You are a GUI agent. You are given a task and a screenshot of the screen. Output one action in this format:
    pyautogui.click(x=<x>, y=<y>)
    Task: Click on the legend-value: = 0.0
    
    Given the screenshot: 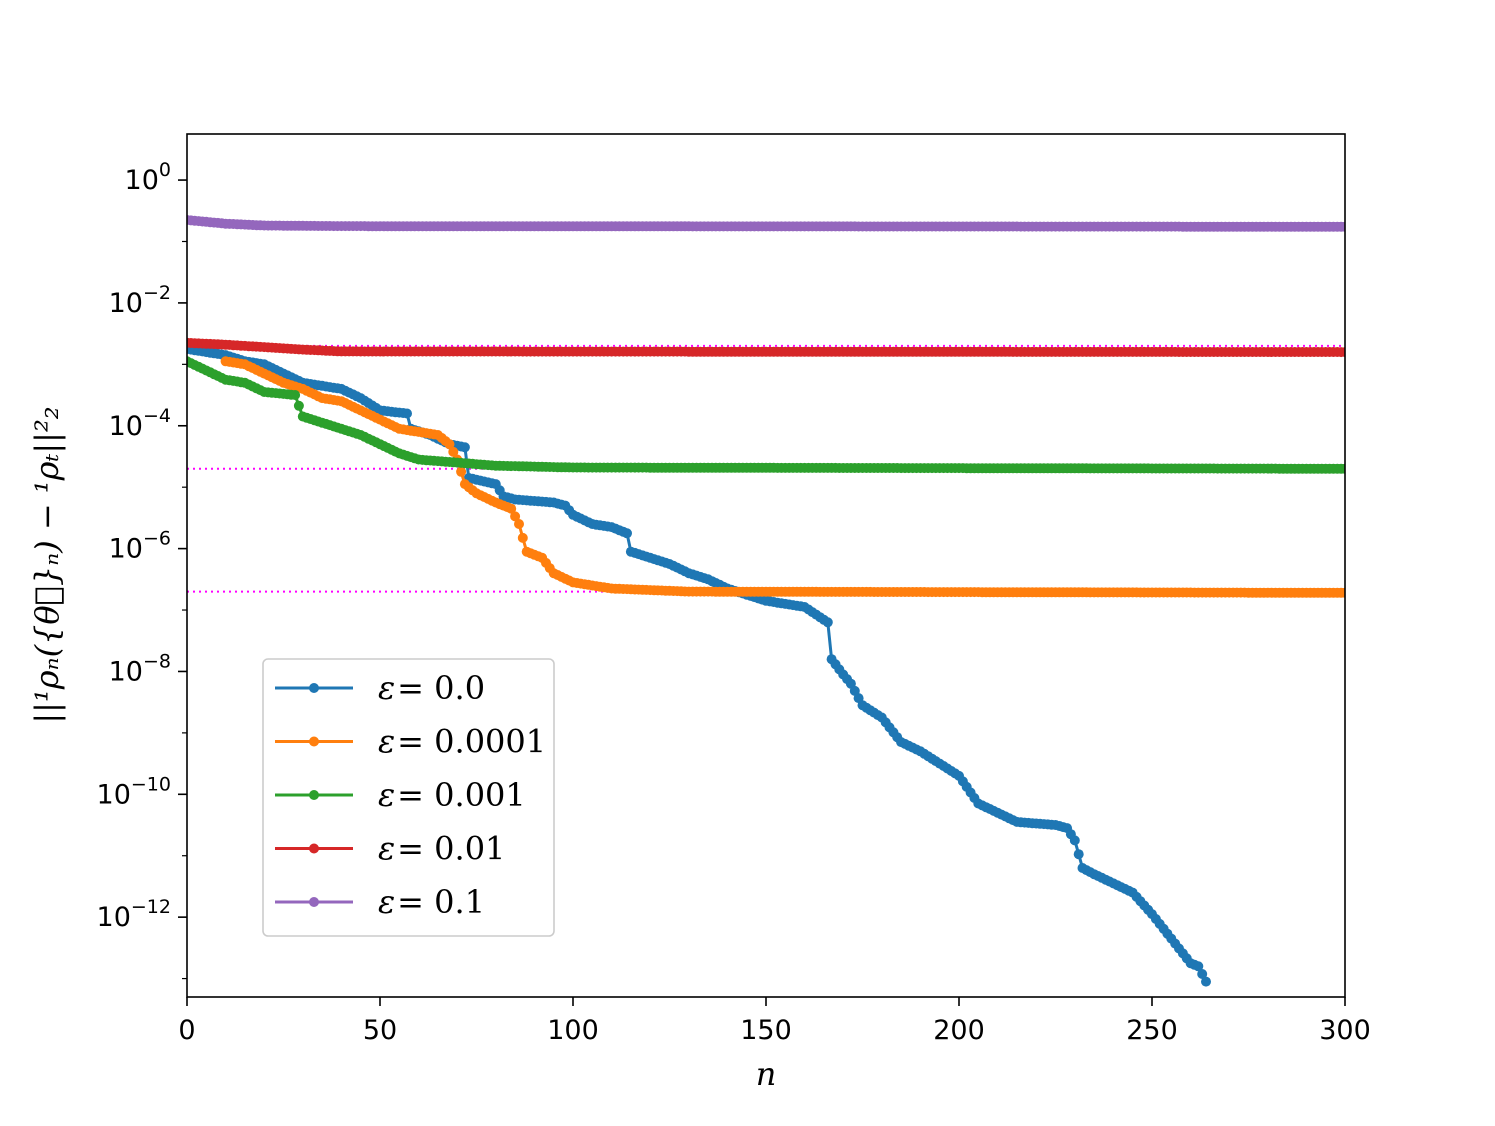 What is the action you would take?
    pyautogui.click(x=441, y=688)
    